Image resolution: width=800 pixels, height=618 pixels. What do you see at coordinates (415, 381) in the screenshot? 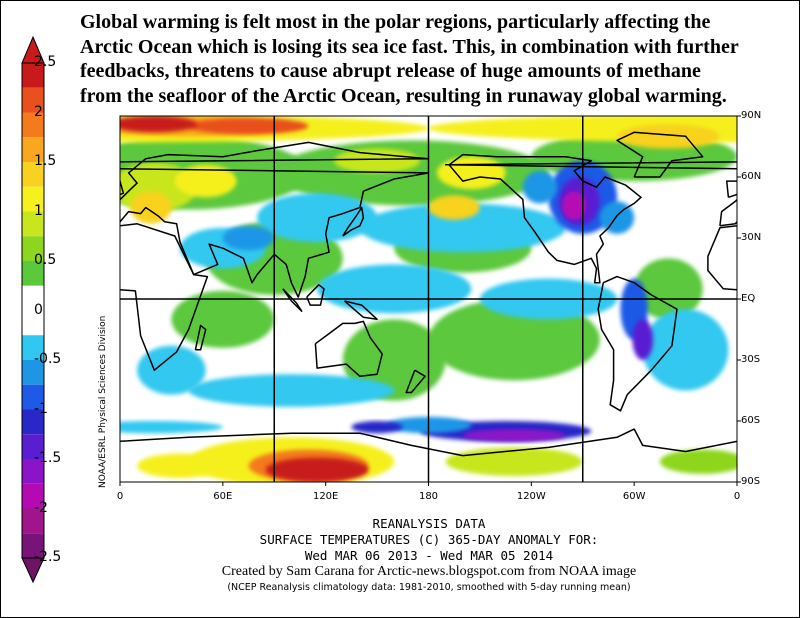
I see `coastline-new-zealand` at bounding box center [415, 381].